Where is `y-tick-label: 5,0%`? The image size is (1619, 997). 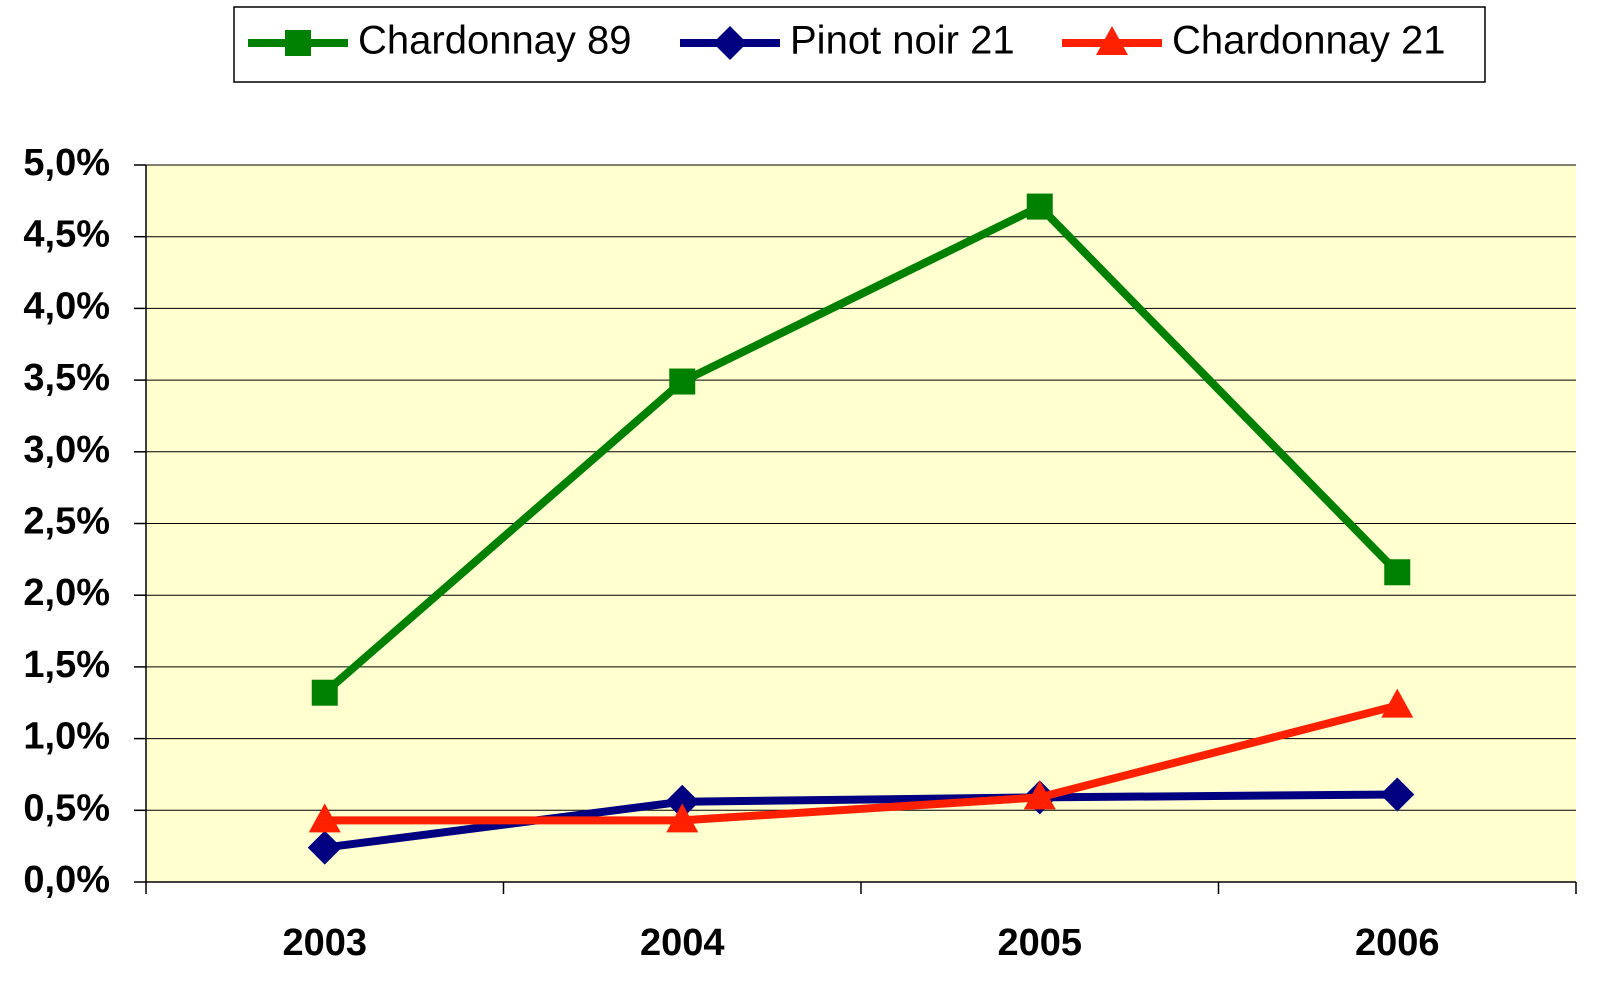 y-tick-label: 5,0% is located at coordinates (66, 163).